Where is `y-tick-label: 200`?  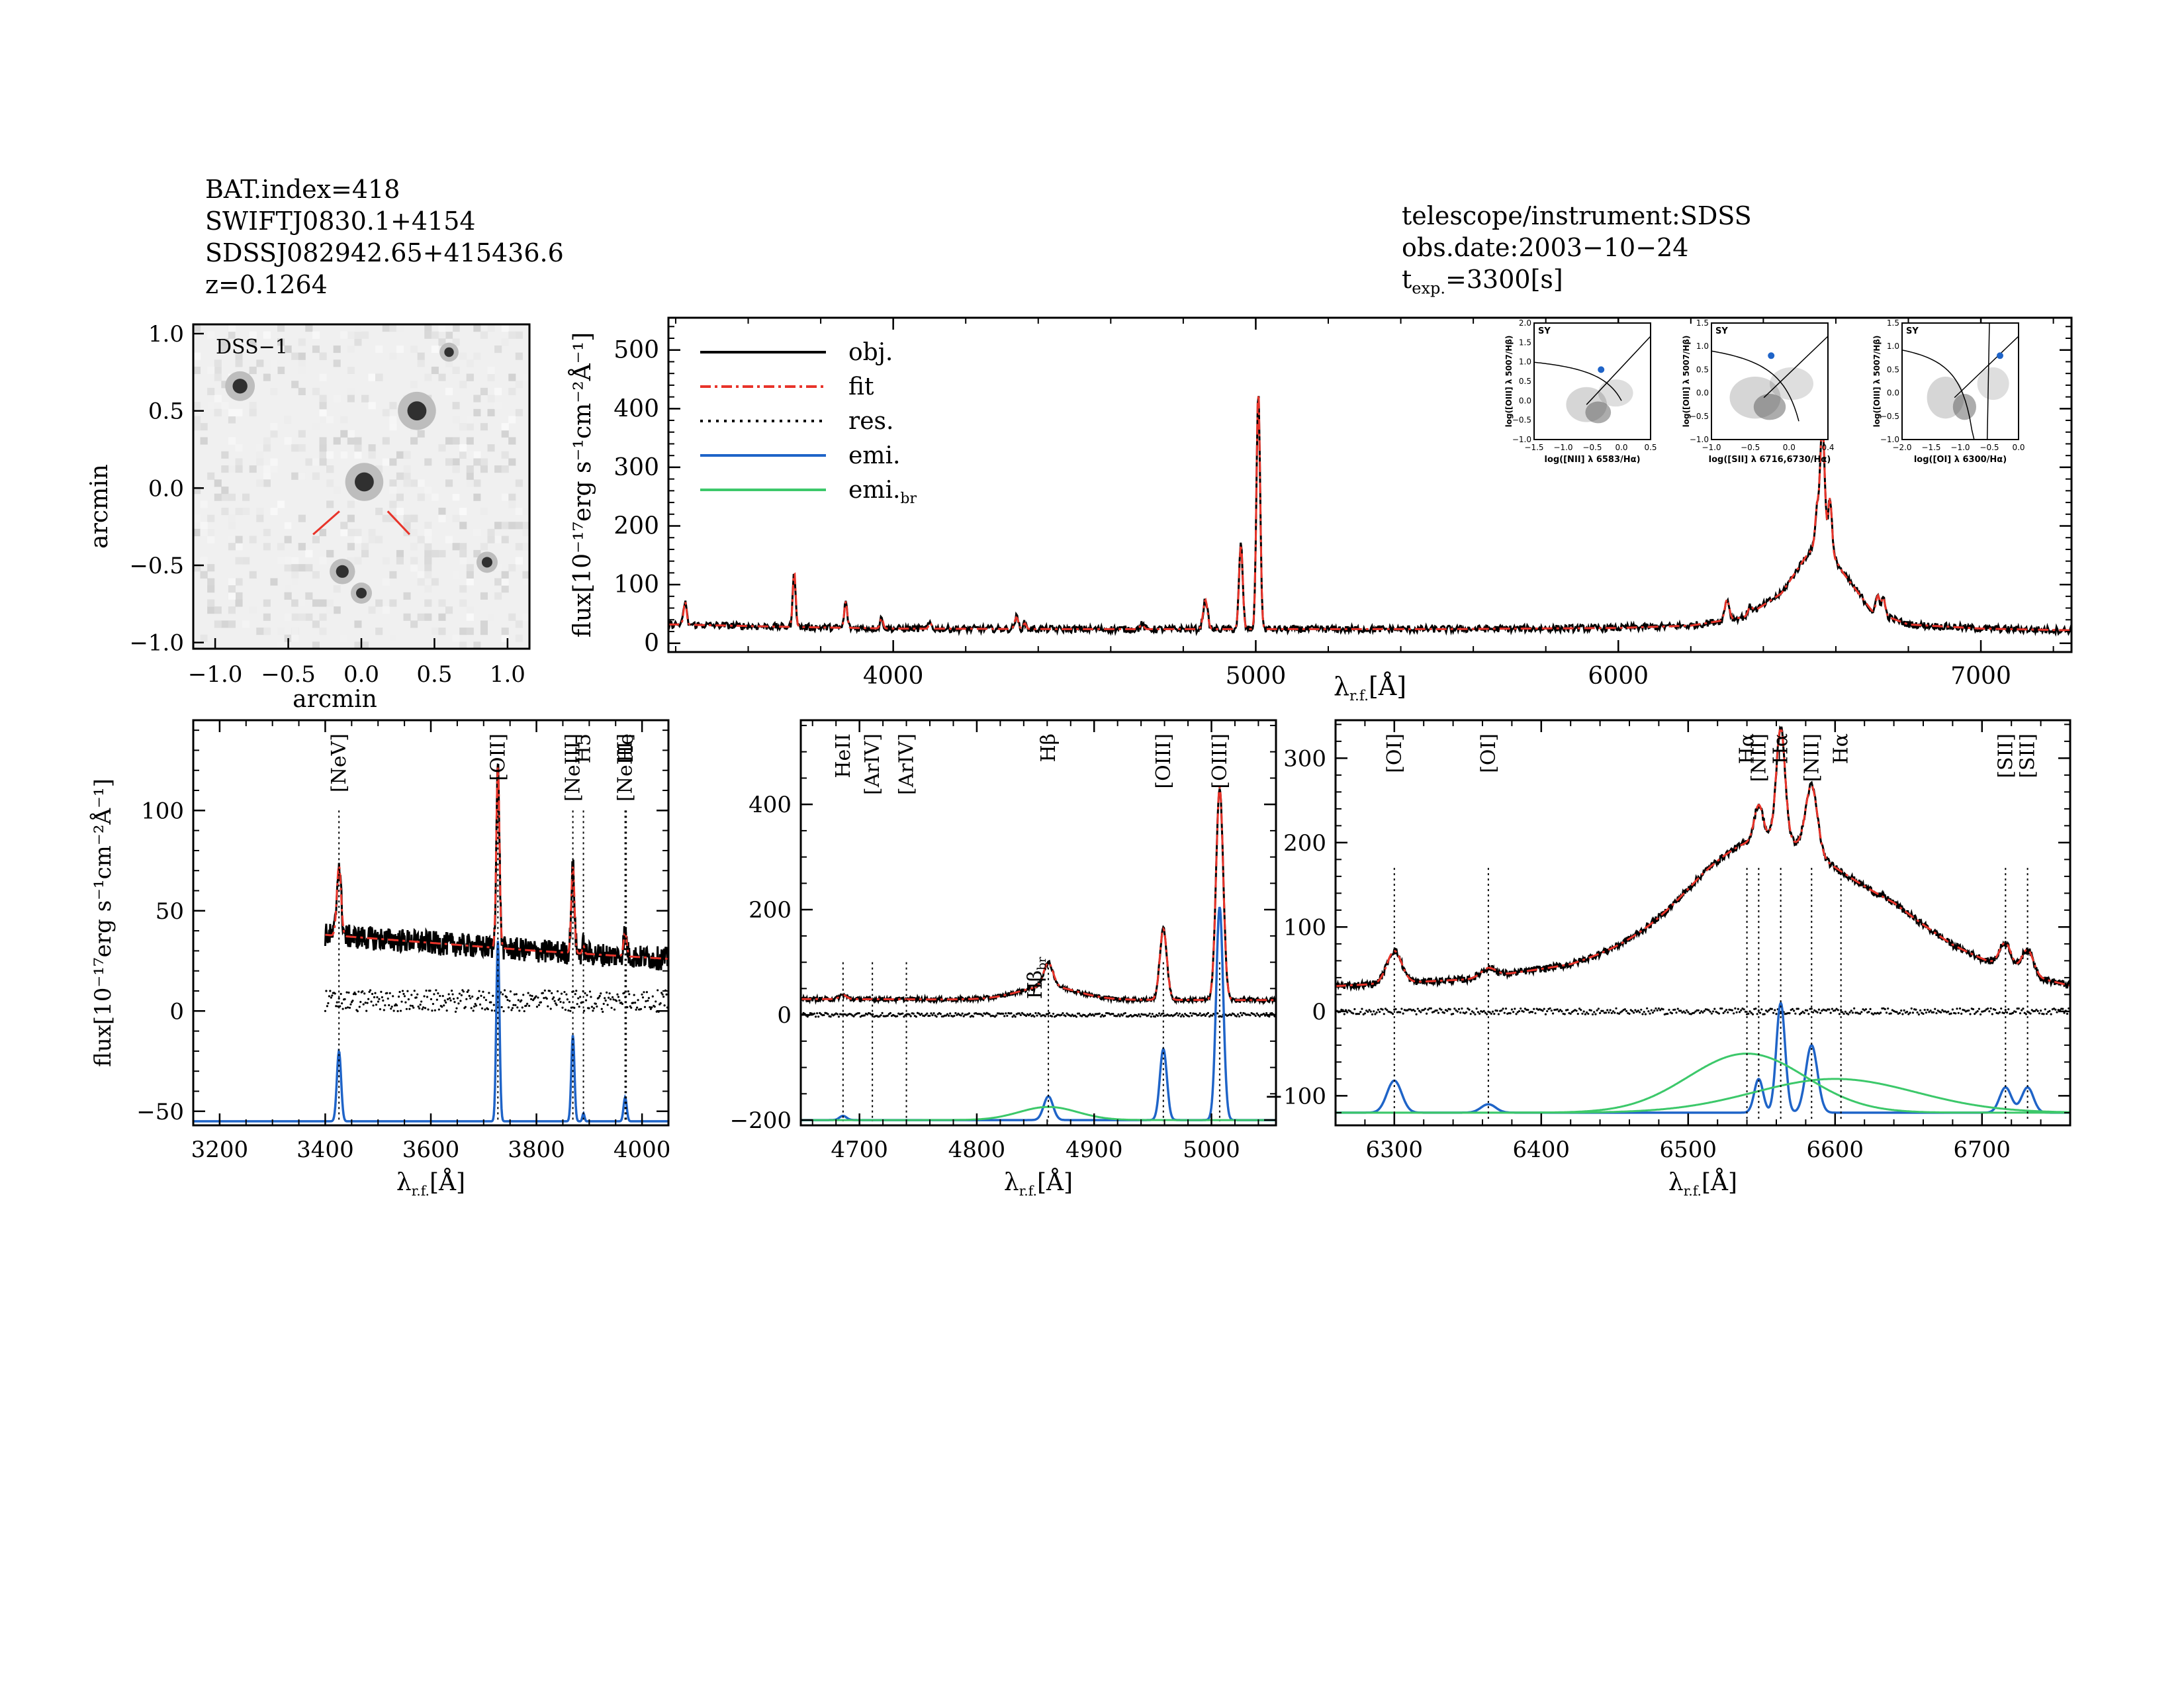 y-tick-label: 200 is located at coordinates (1304, 843).